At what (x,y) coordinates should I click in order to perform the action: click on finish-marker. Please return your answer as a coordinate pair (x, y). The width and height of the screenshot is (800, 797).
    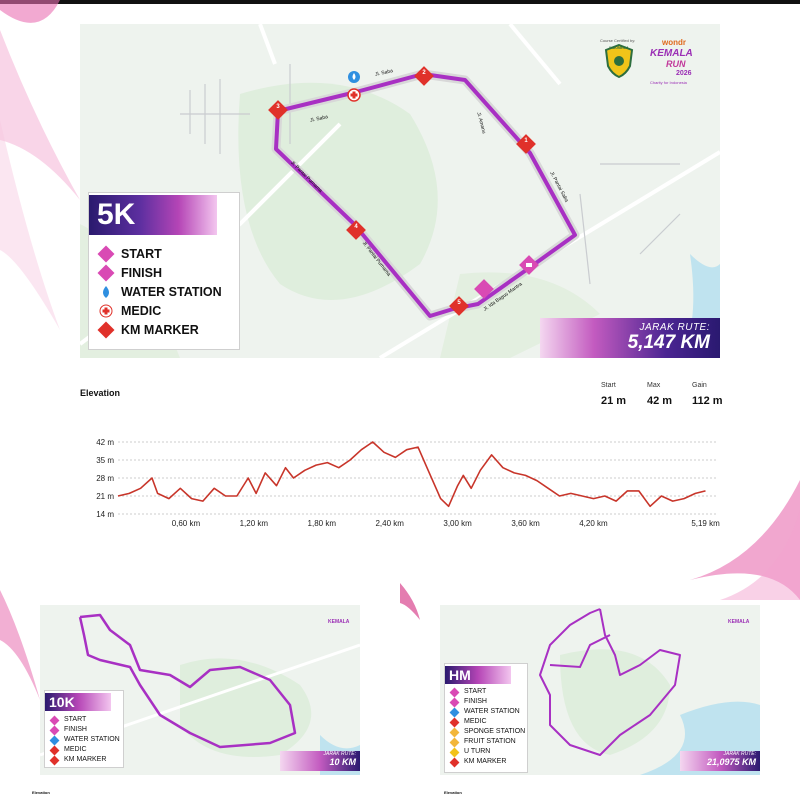
    Looking at the image, I should click on (529, 265).